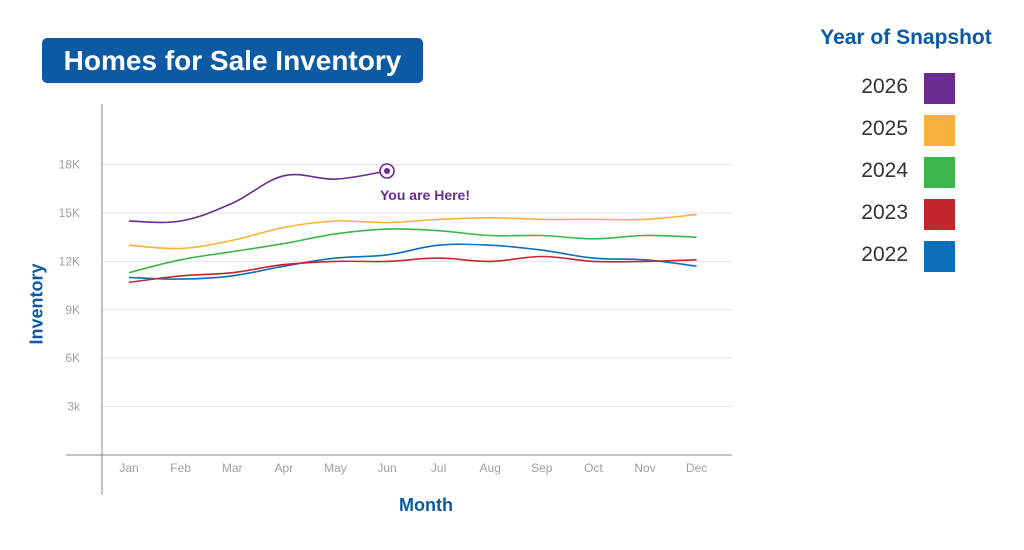 This screenshot has width=1024, height=550. I want to click on y-axis-label: Inventory, so click(36, 304).